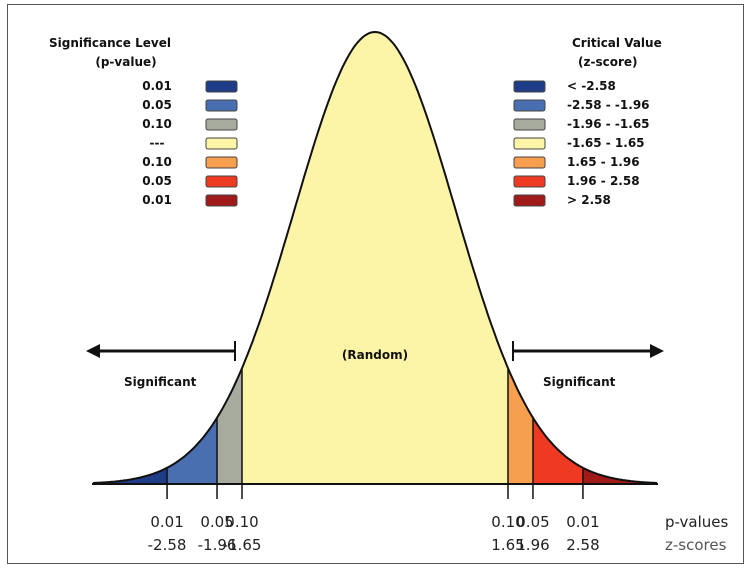 Image resolution: width=752 pixels, height=568 pixels. I want to click on legend-label: 1.65 - 1.96, so click(603, 162).